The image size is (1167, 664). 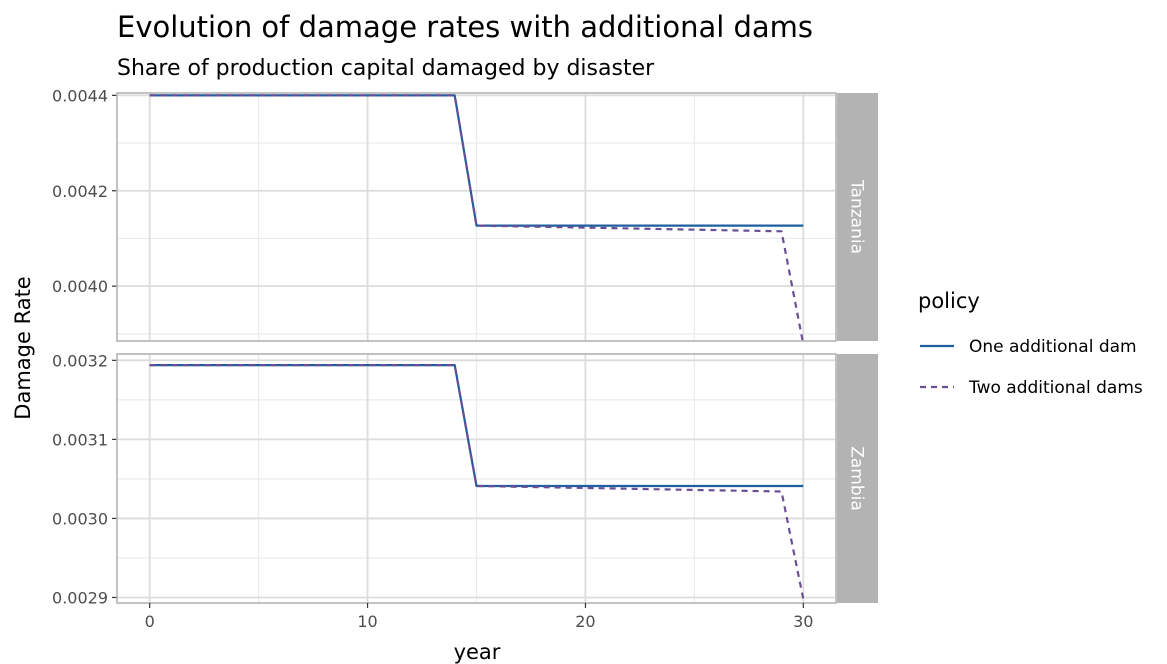 I want to click on y-tick-label: 0.0030, so click(x=80, y=518).